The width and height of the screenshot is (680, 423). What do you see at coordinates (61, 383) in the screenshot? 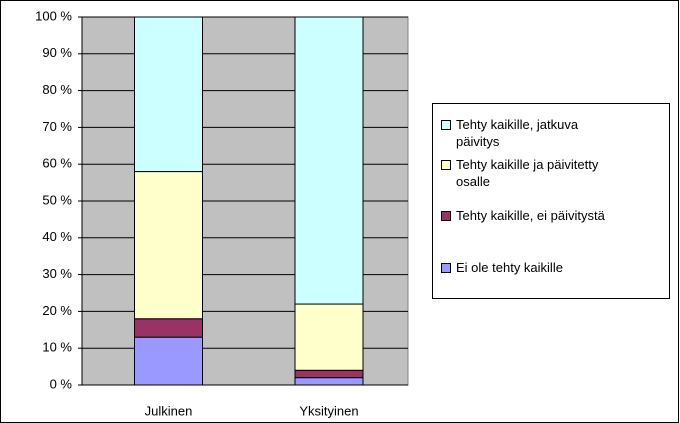
I see `y-tick-label: 0 %` at bounding box center [61, 383].